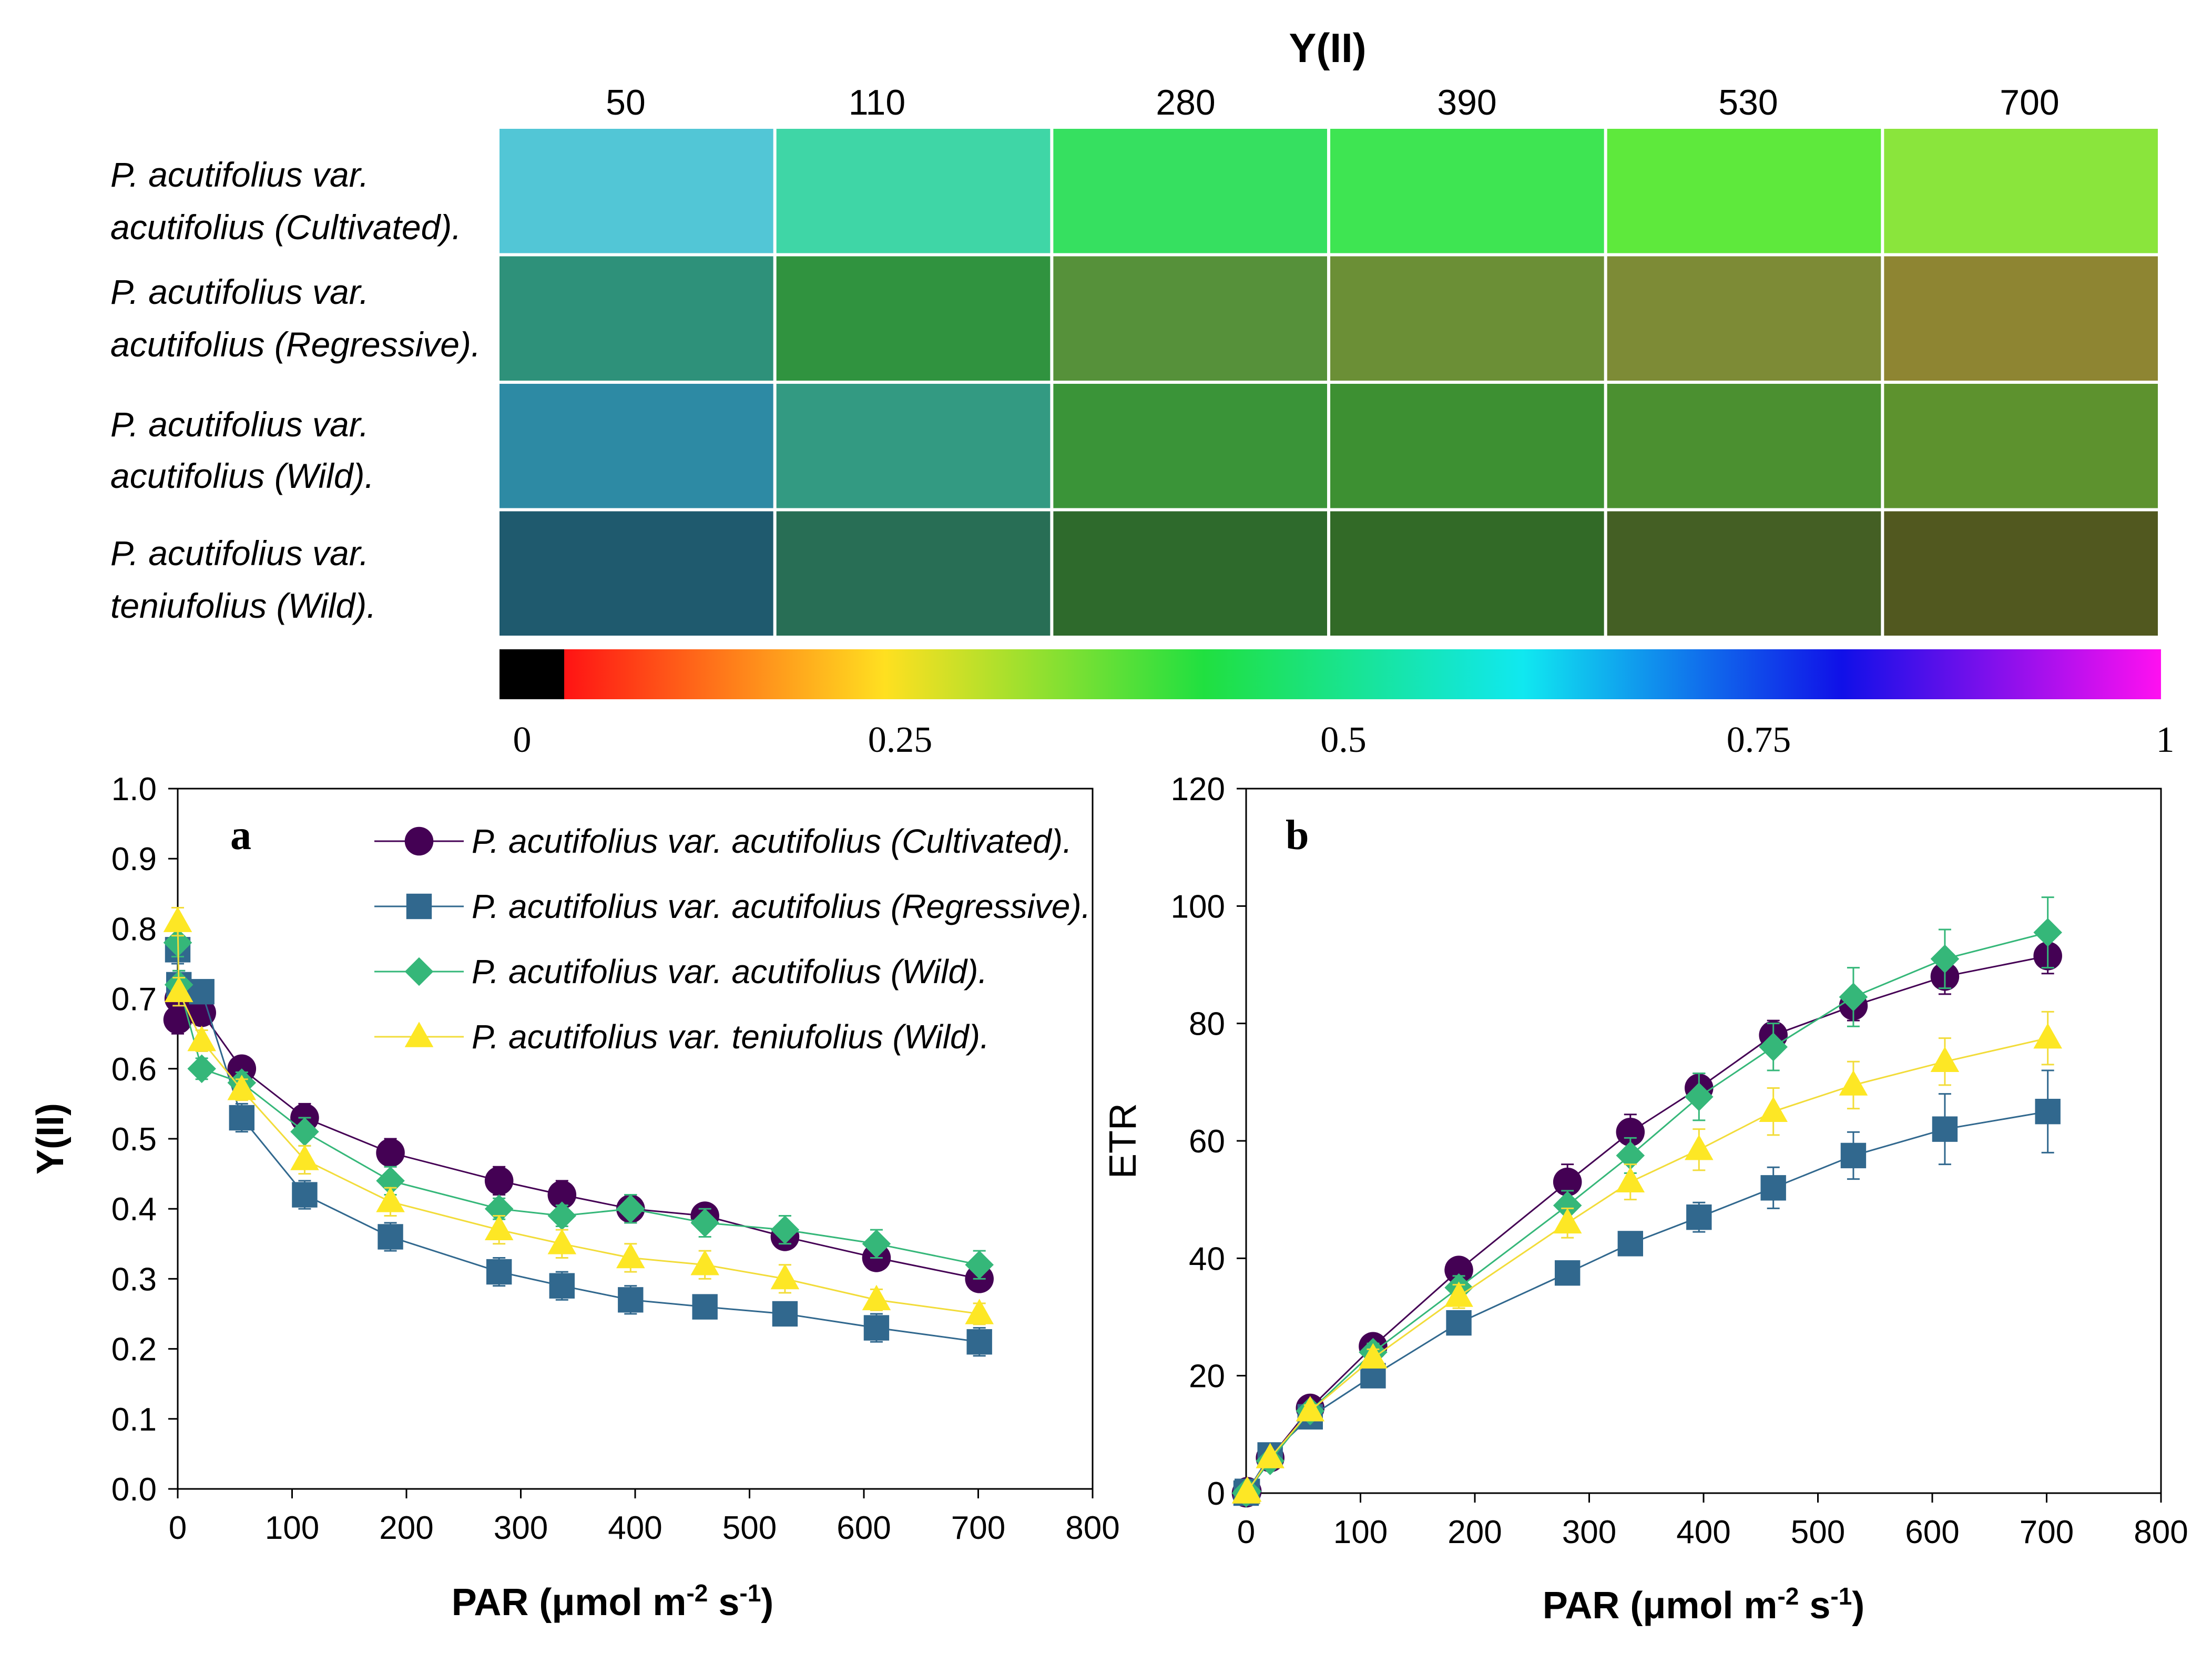  What do you see at coordinates (134, 789) in the screenshot?
I see `y-tick-label: 1.0` at bounding box center [134, 789].